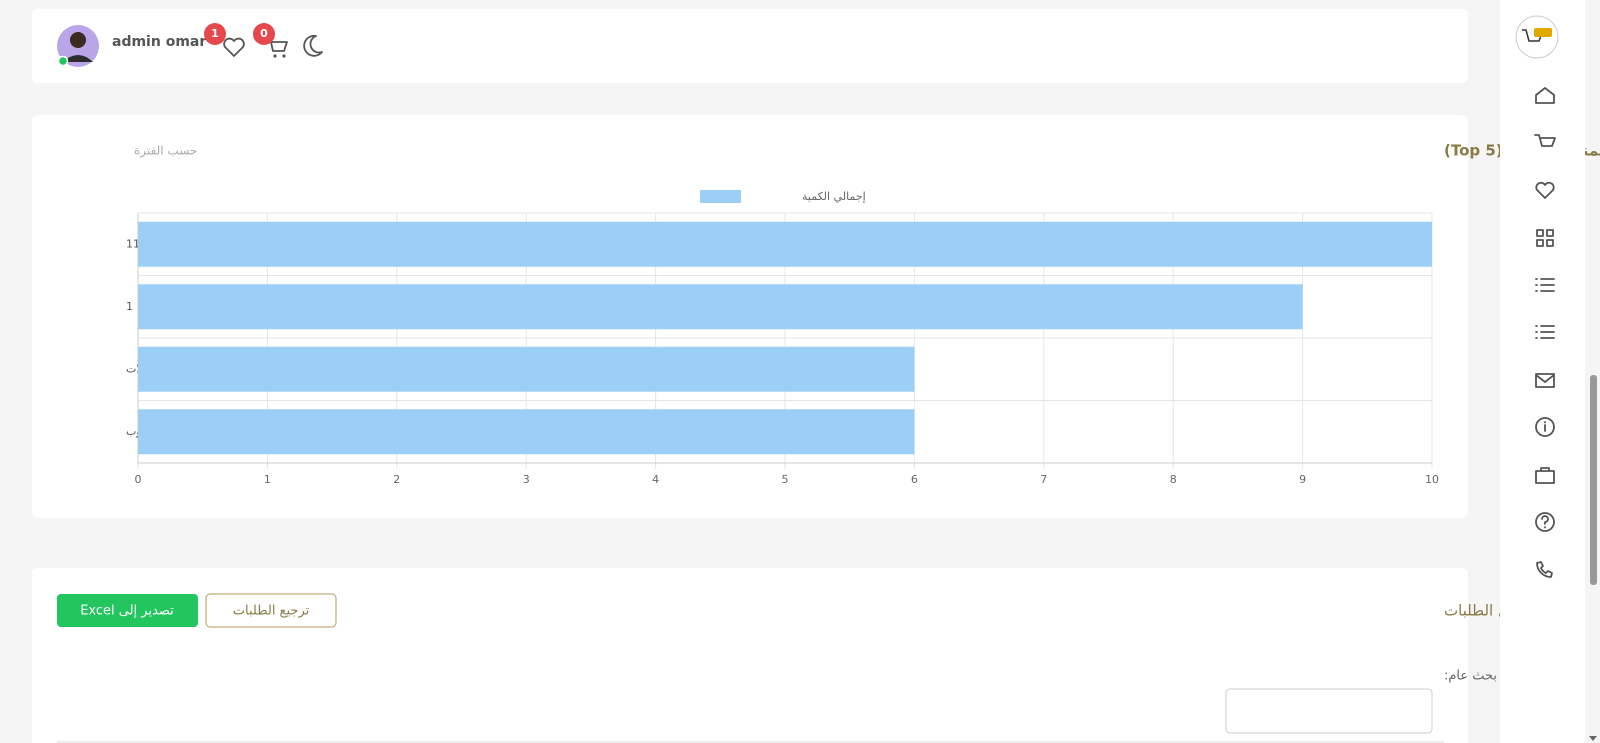 The height and width of the screenshot is (743, 1600). I want to click on search-input, so click(1329, 711).